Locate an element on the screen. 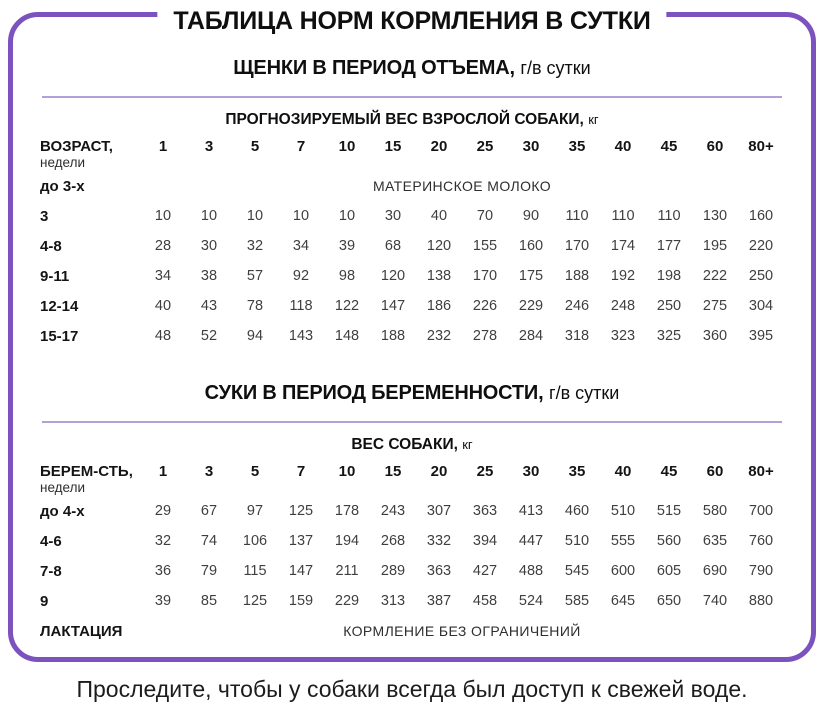  value-cell: 90 is located at coordinates (531, 216).